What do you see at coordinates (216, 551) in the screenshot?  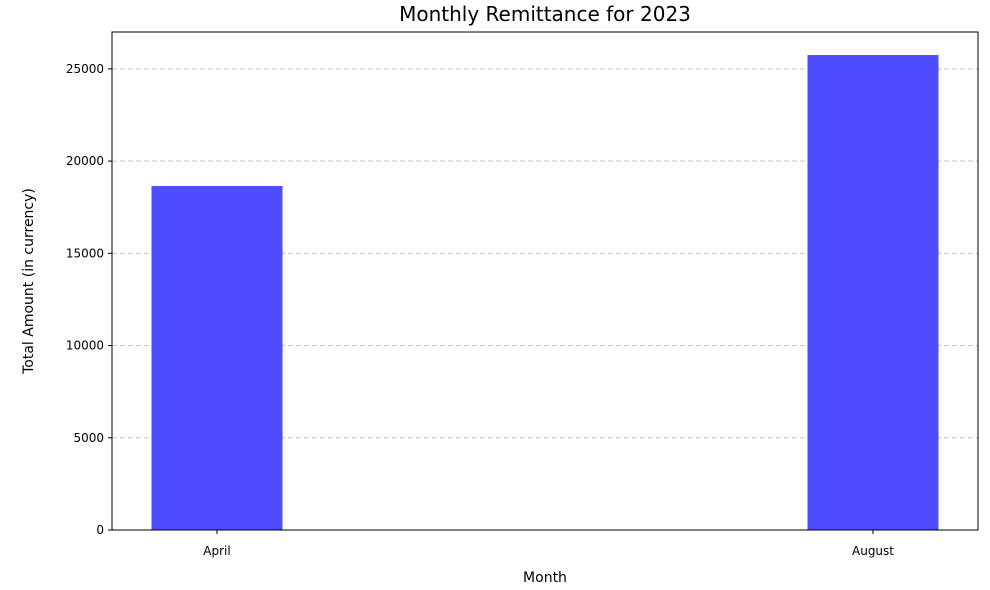 I see `x-tick-label: April` at bounding box center [216, 551].